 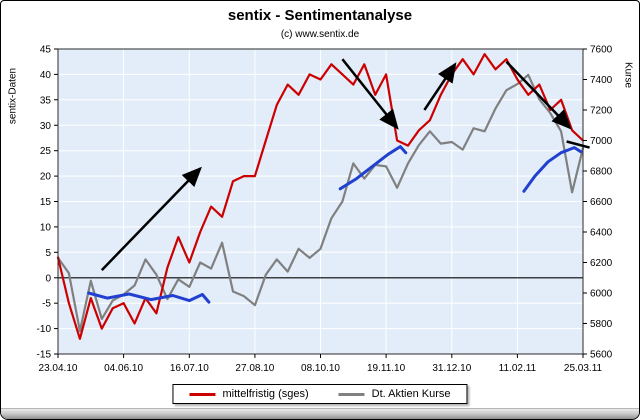 What do you see at coordinates (202, 394) in the screenshot?
I see `legend-red-line-swatch` at bounding box center [202, 394].